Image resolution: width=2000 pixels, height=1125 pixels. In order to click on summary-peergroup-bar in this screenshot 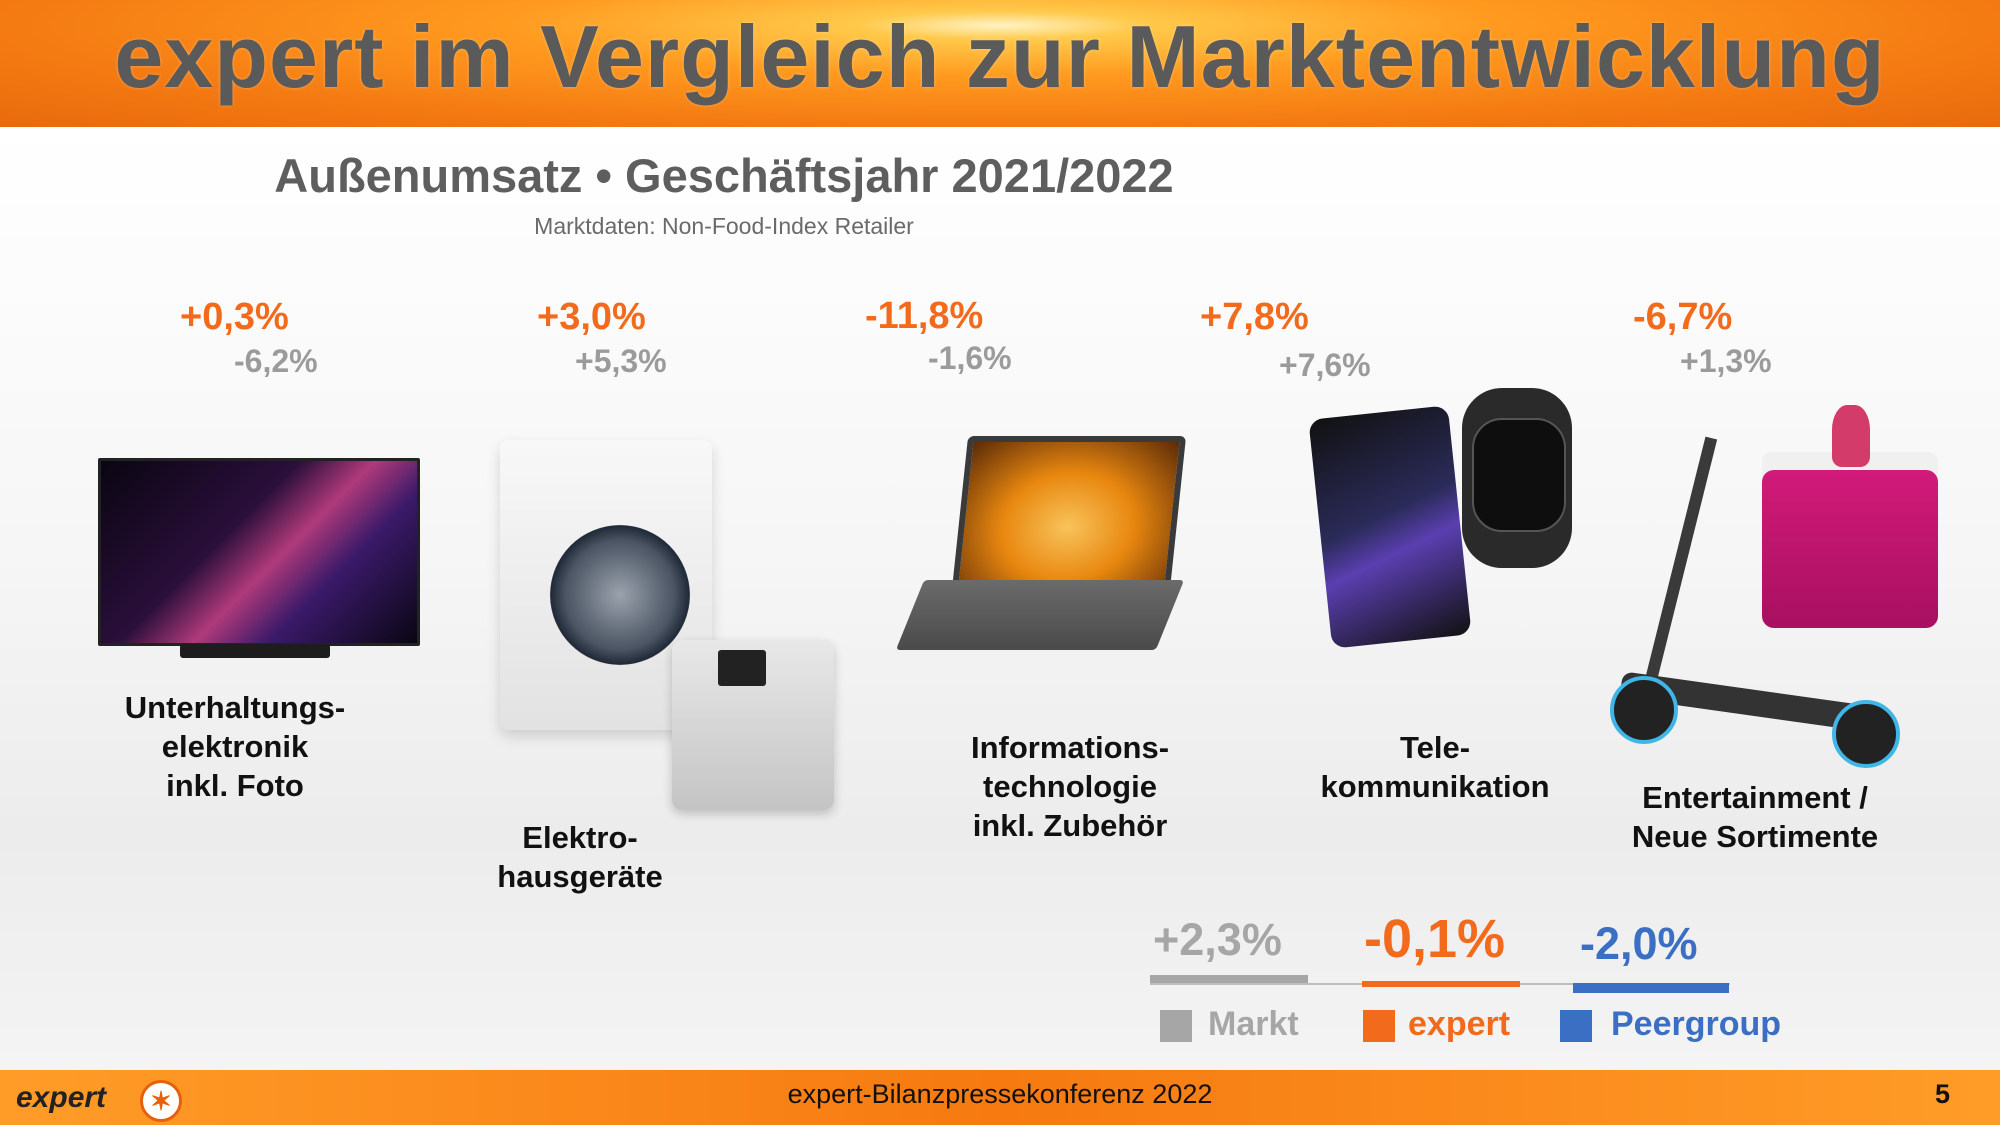, I will do `click(1651, 988)`.